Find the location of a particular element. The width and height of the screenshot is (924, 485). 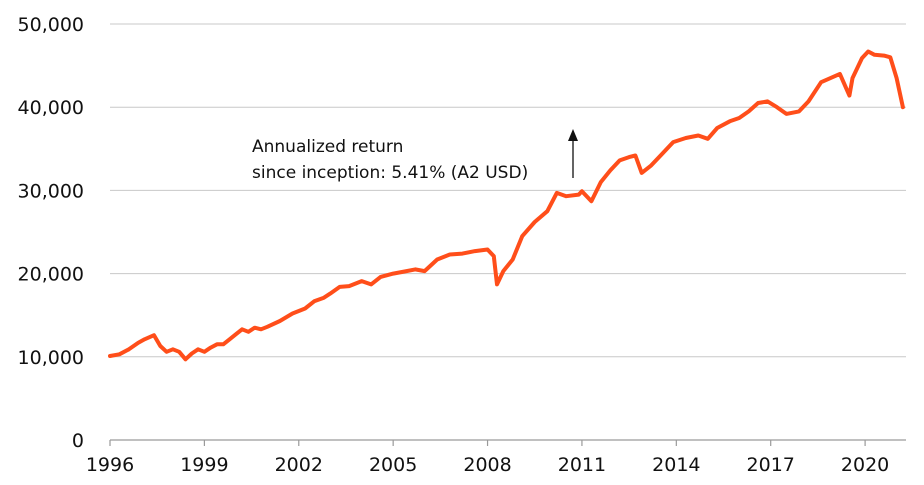

x-tick-label: 2008 is located at coordinates (487, 465).